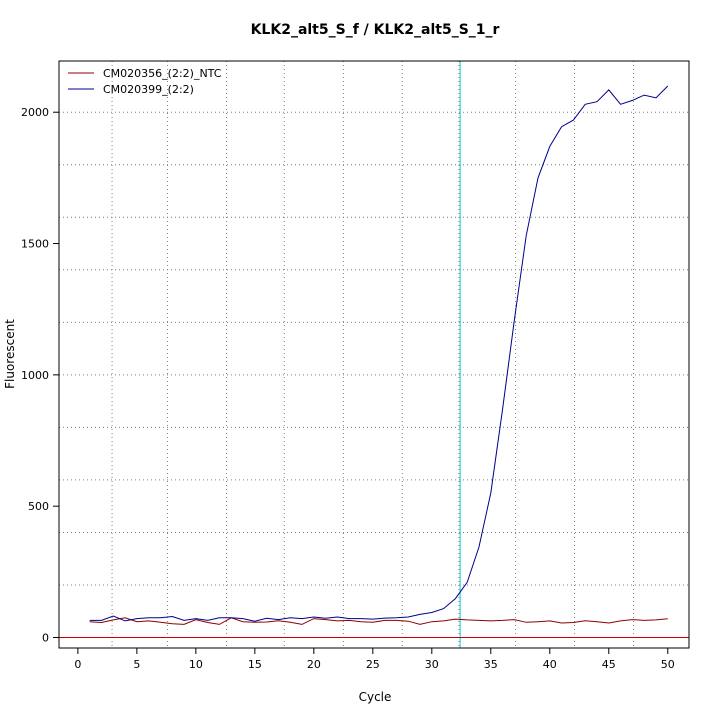 This screenshot has width=720, height=724. Describe the element at coordinates (375, 697) in the screenshot. I see `x-axis-label: Cycle` at that location.